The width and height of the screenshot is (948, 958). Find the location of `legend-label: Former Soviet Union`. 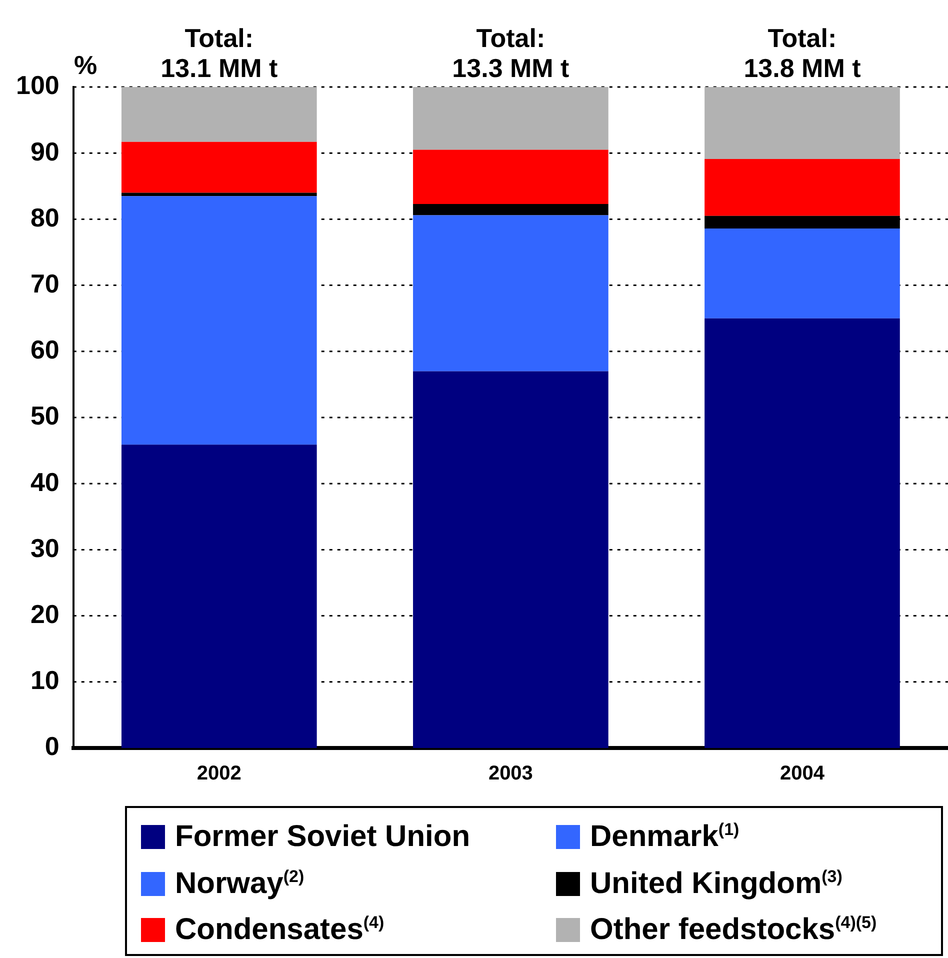

legend-label: Former Soviet Union is located at coordinates (322, 837).